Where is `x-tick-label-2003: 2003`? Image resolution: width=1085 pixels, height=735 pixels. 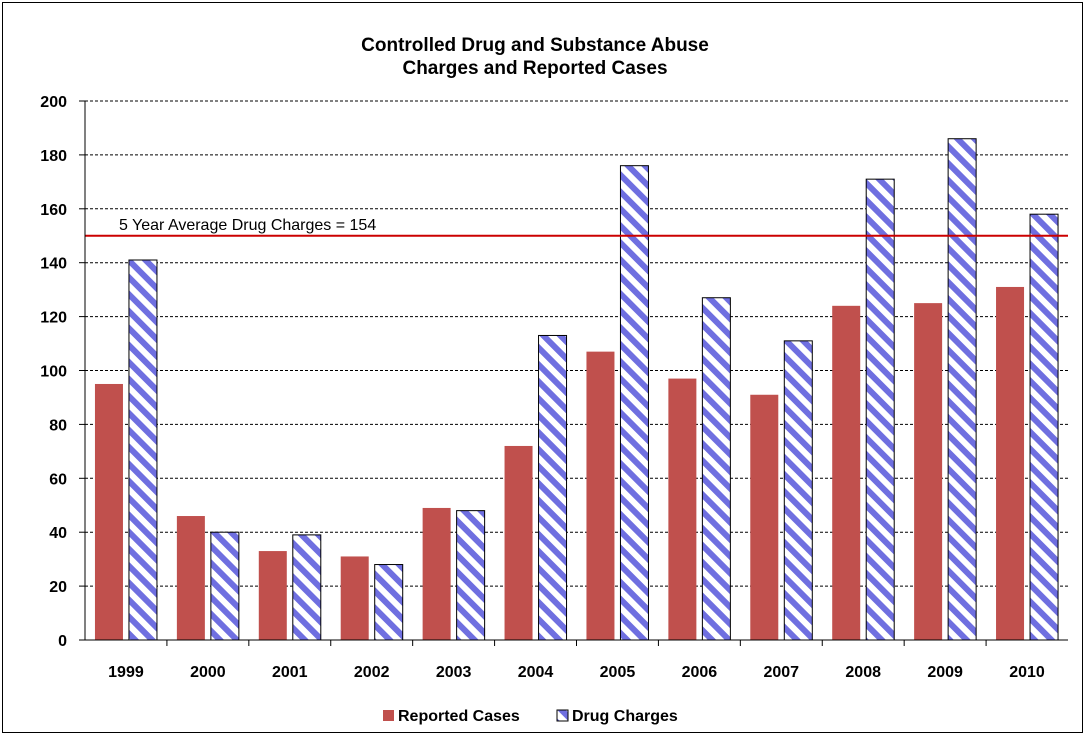
x-tick-label-2003: 2003 is located at coordinates (454, 672).